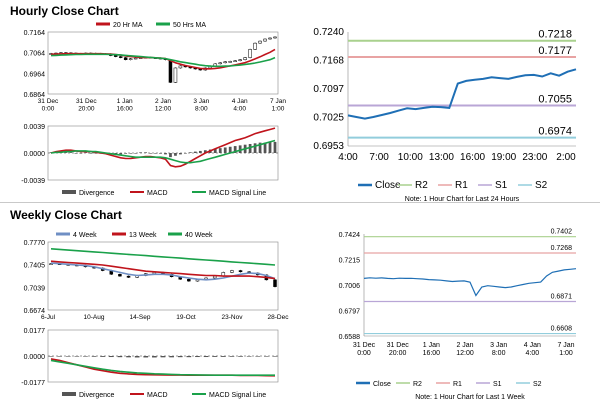  Describe the element at coordinates (555, 99) in the screenshot. I see `hl-level-label-s1: 0.7055` at that location.